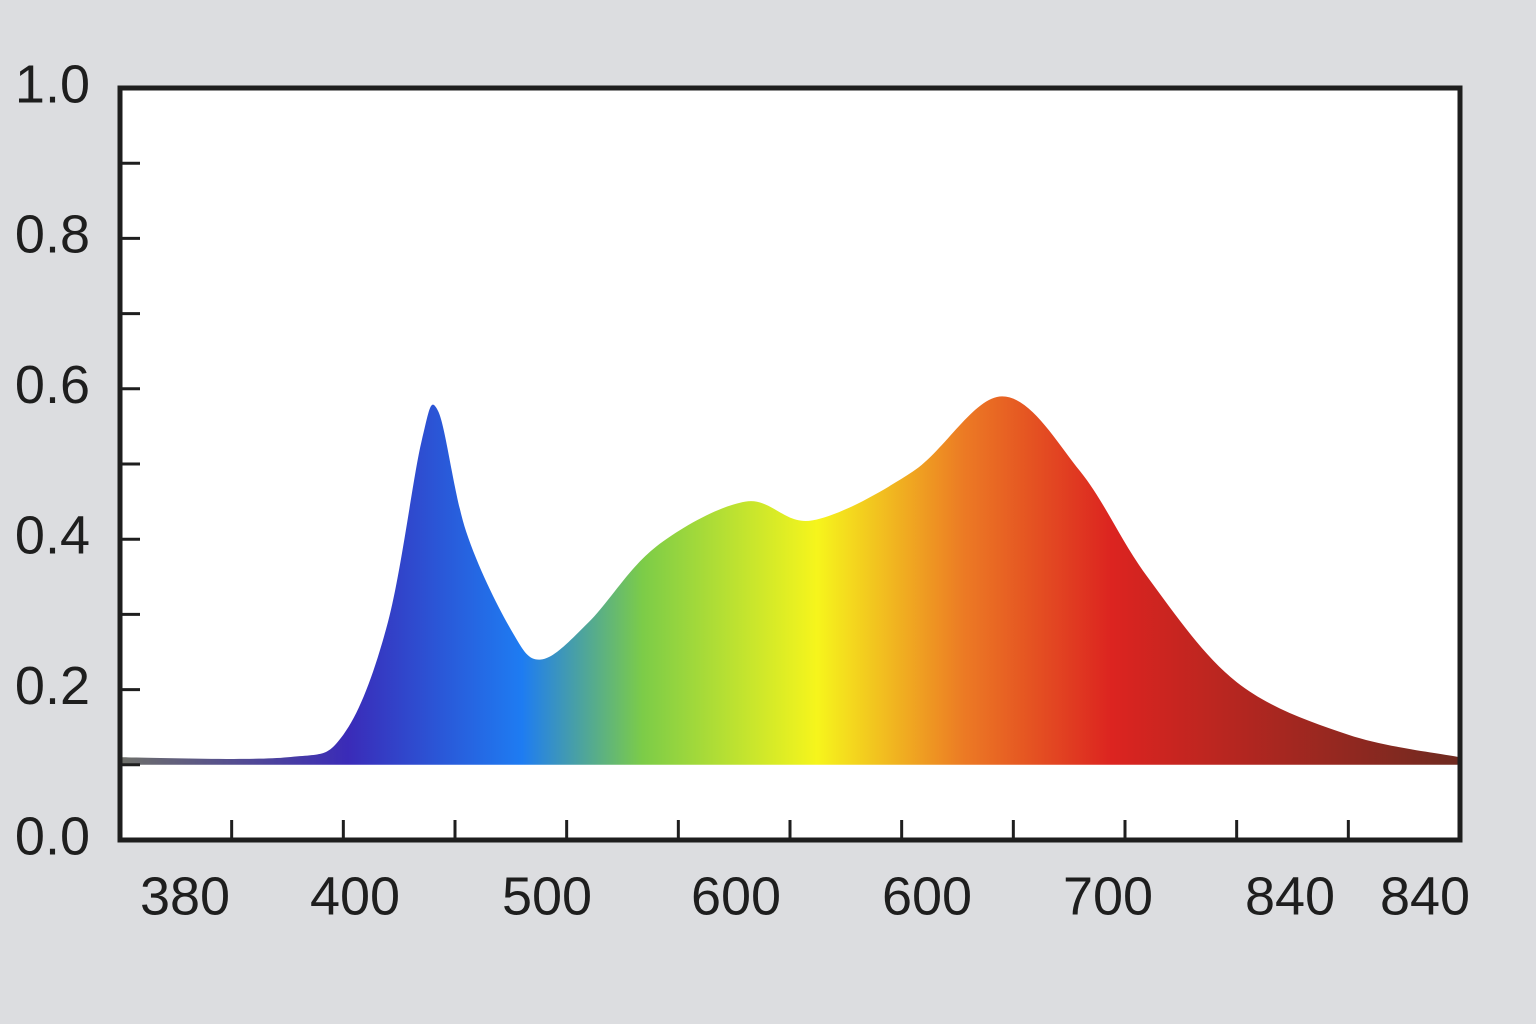  I want to click on y-tick-label: 0.6, so click(52, 385).